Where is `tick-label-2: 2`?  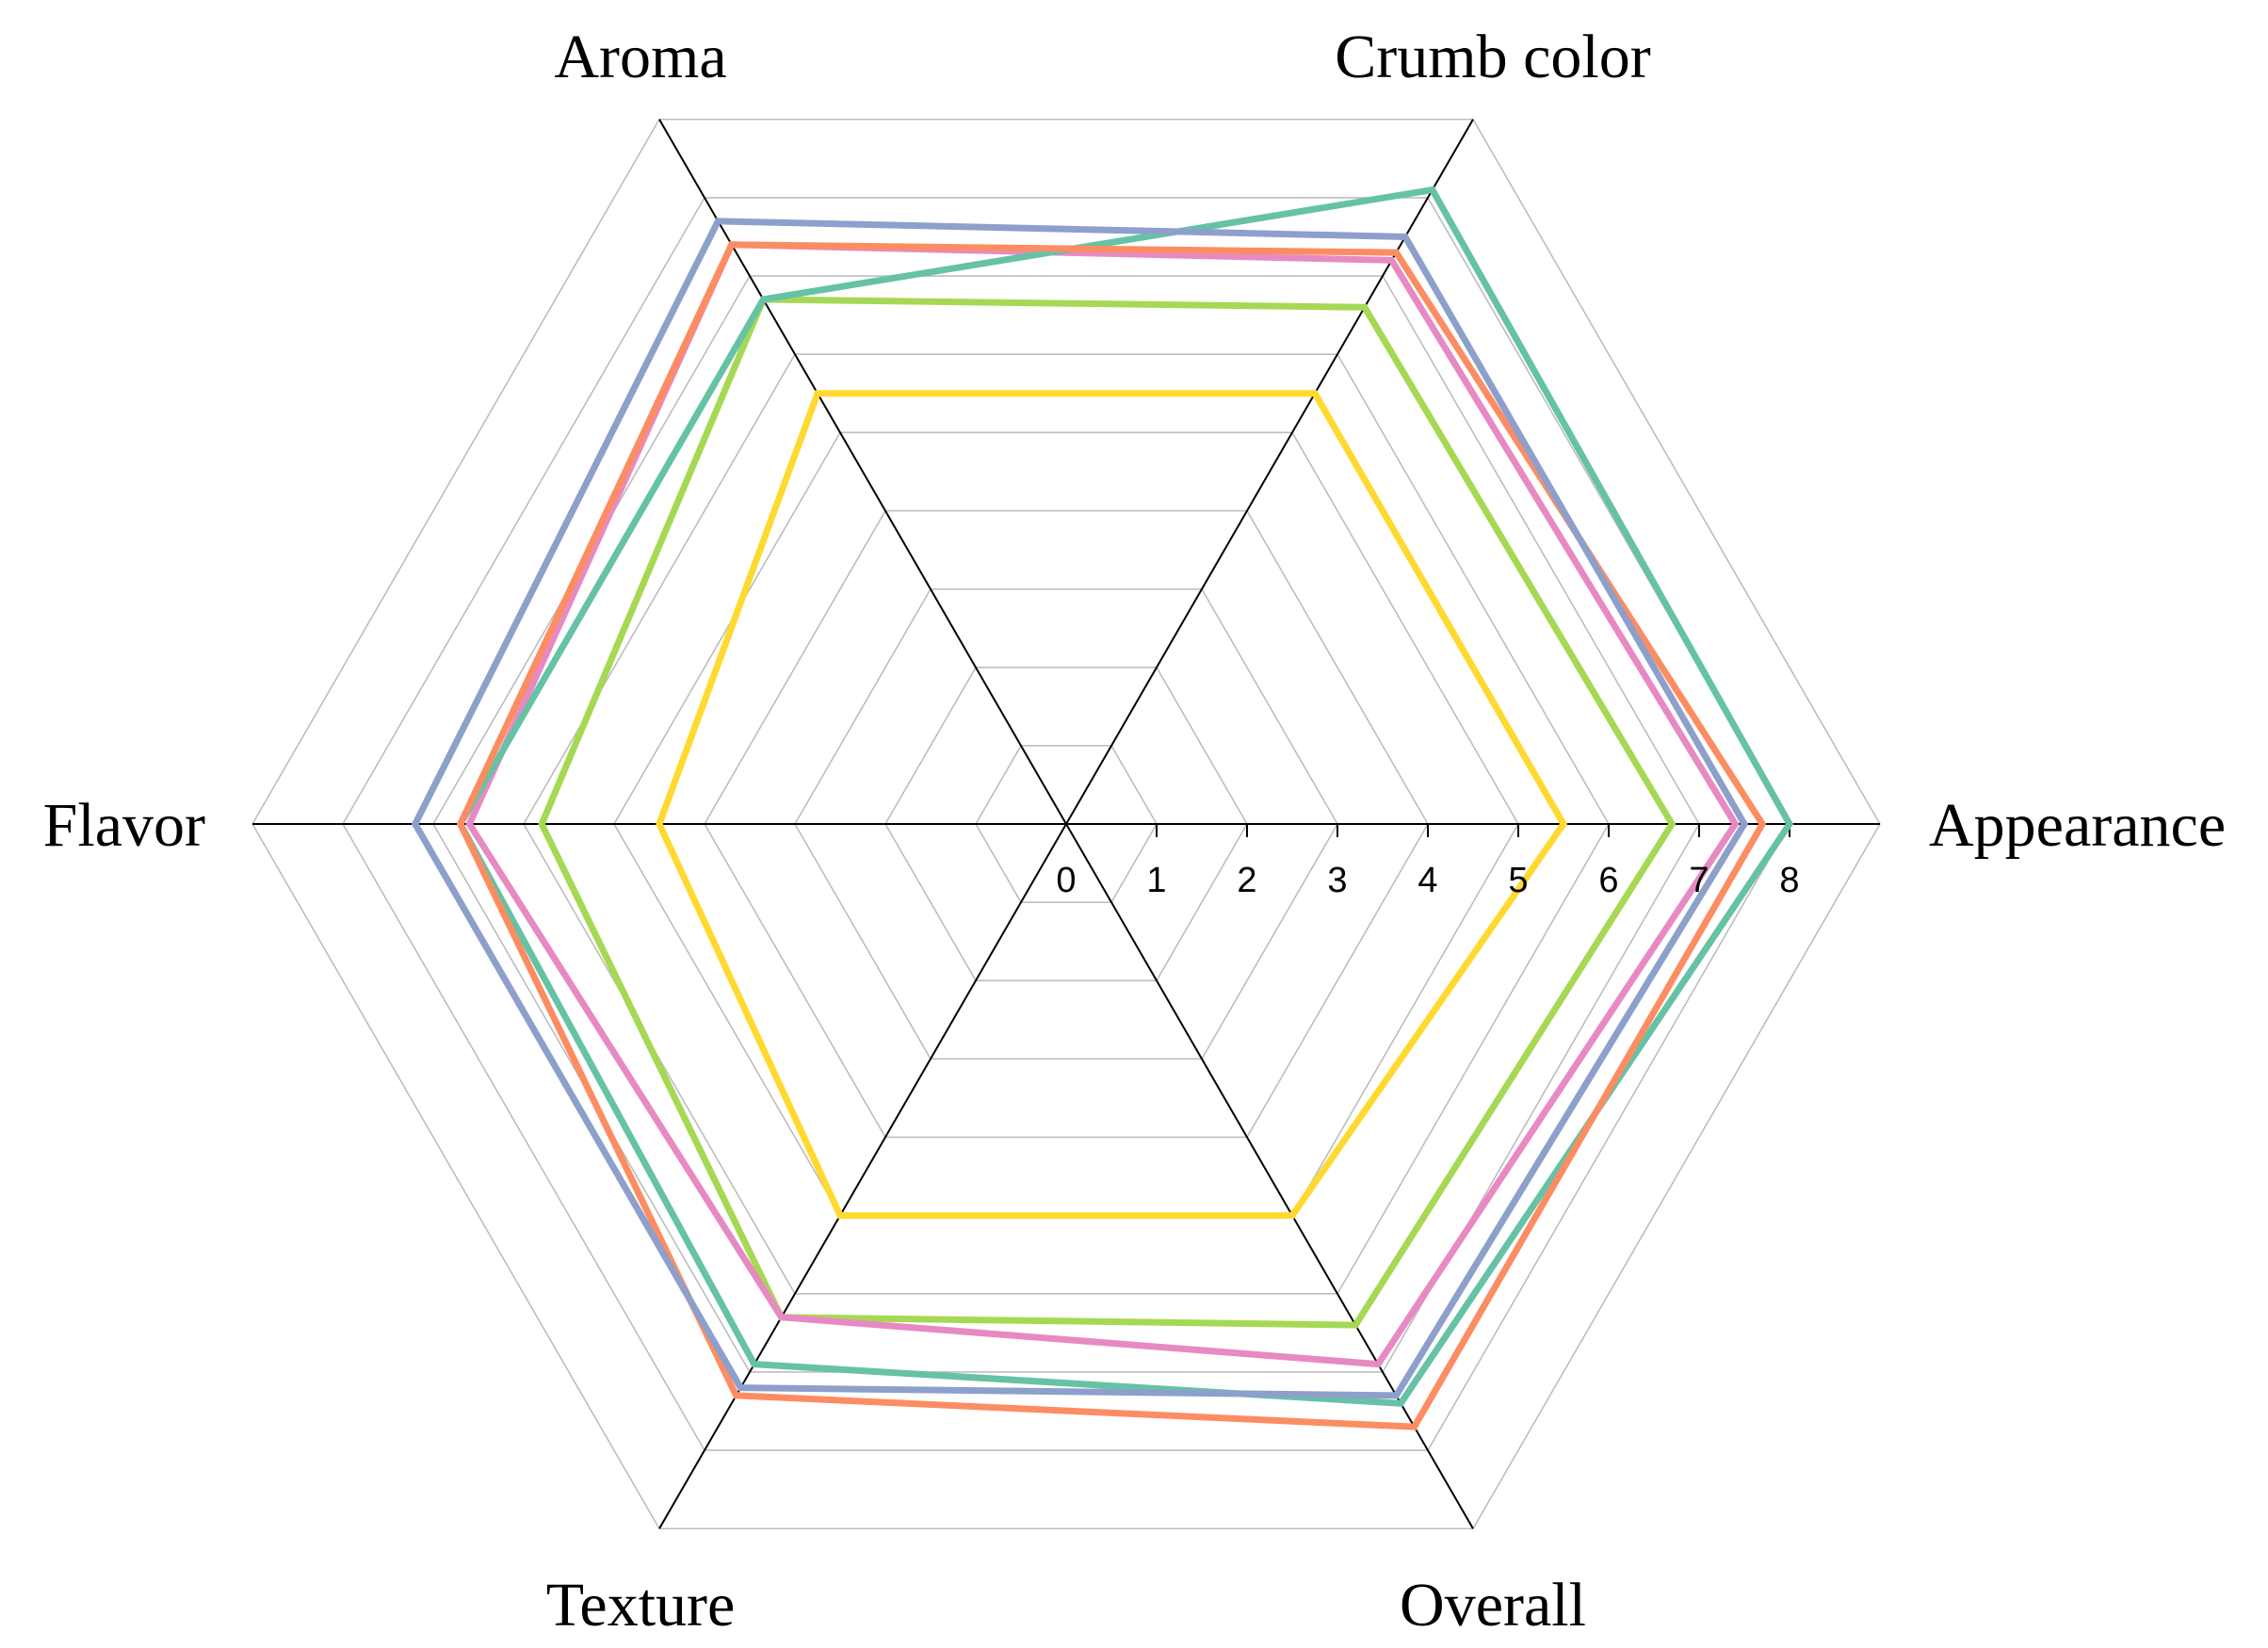 tick-label-2: 2 is located at coordinates (1247, 881).